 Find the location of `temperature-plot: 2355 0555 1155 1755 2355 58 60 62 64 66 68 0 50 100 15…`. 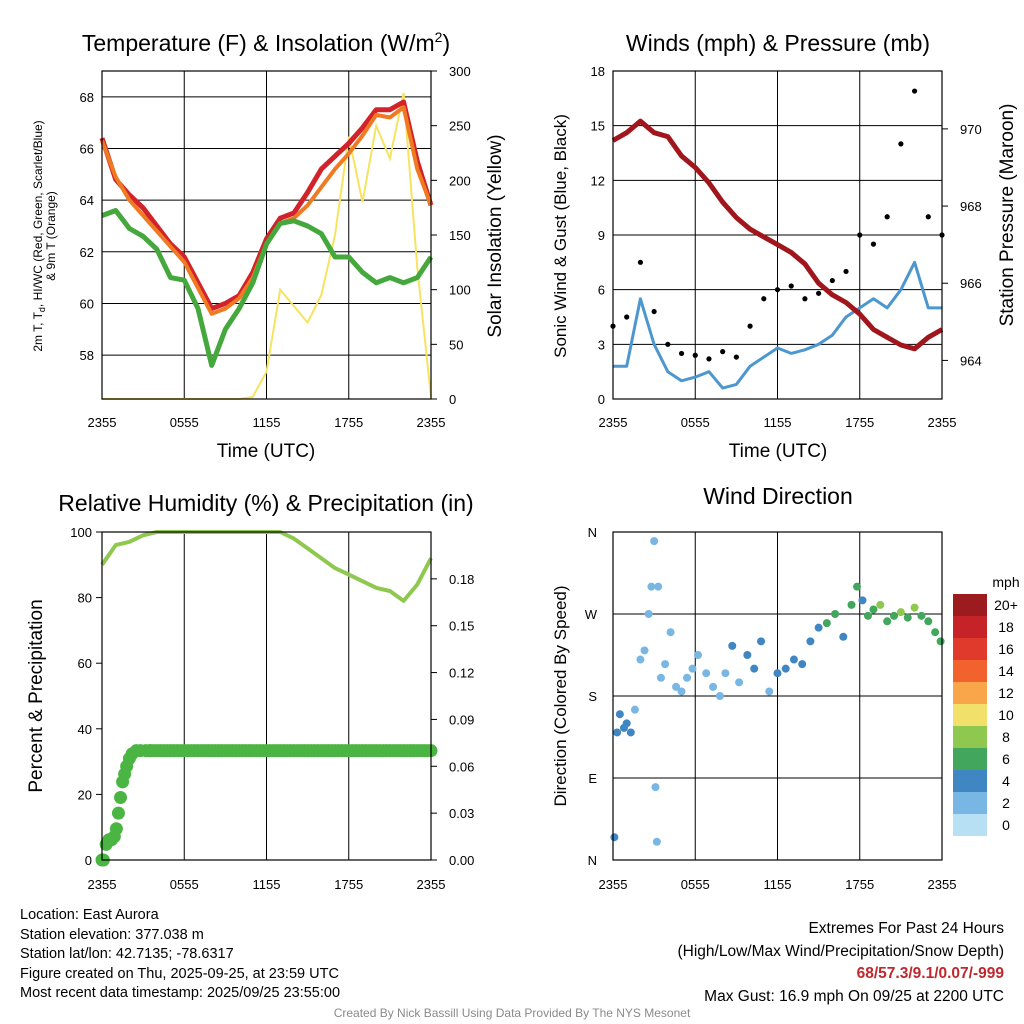

temperature-plot: 2355 0555 1155 1755 2355 58 60 62 64 66 68 0 50 100 15… is located at coordinates (275, 247).